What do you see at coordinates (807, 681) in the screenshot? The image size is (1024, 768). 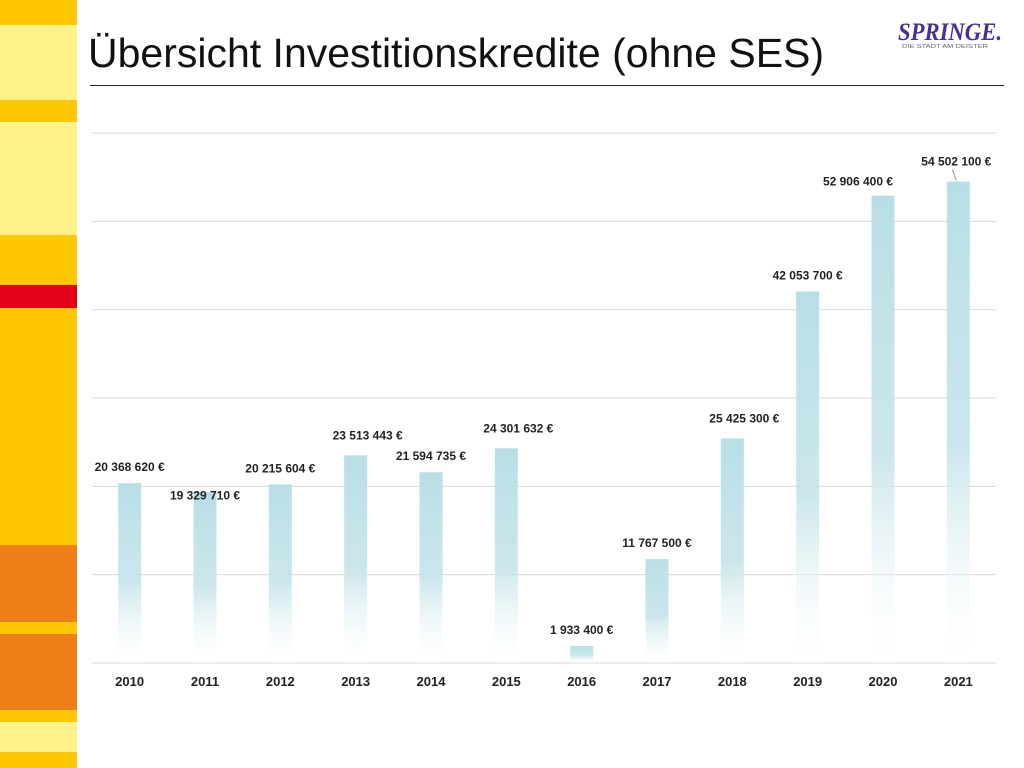 I see `x-tick-label: 2019` at bounding box center [807, 681].